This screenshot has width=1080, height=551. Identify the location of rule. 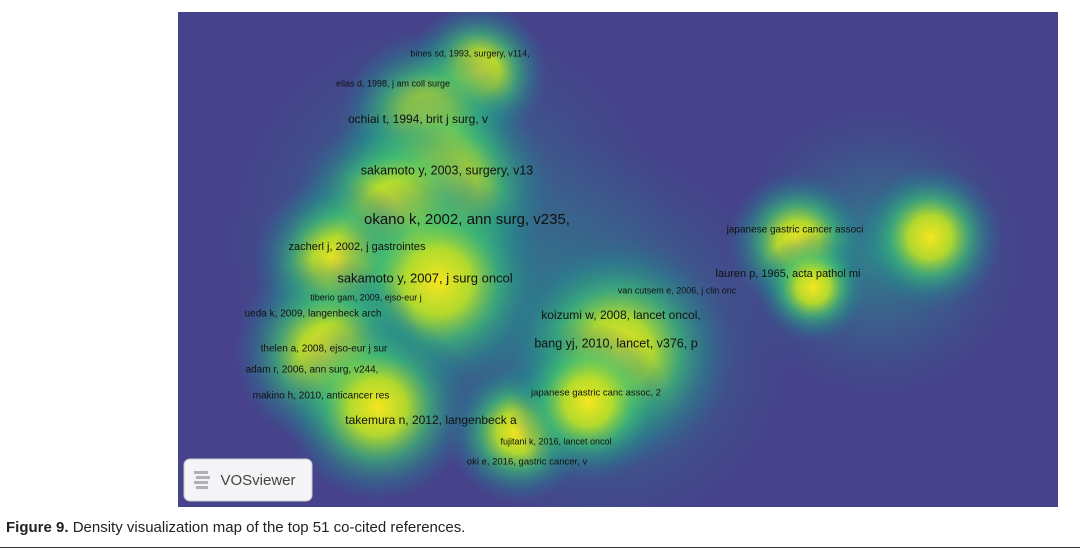
(540, 547).